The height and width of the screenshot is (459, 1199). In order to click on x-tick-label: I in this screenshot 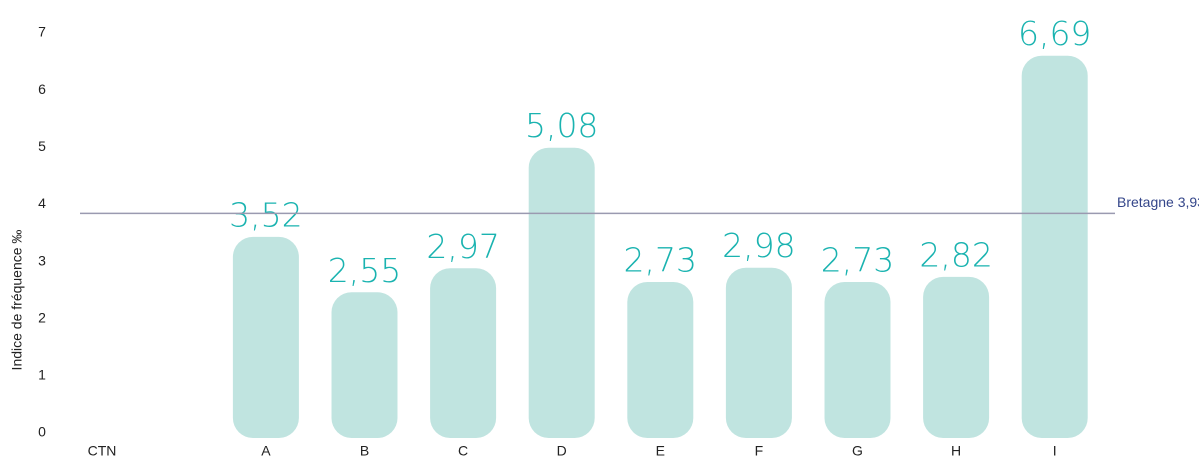, I will do `click(1055, 451)`.